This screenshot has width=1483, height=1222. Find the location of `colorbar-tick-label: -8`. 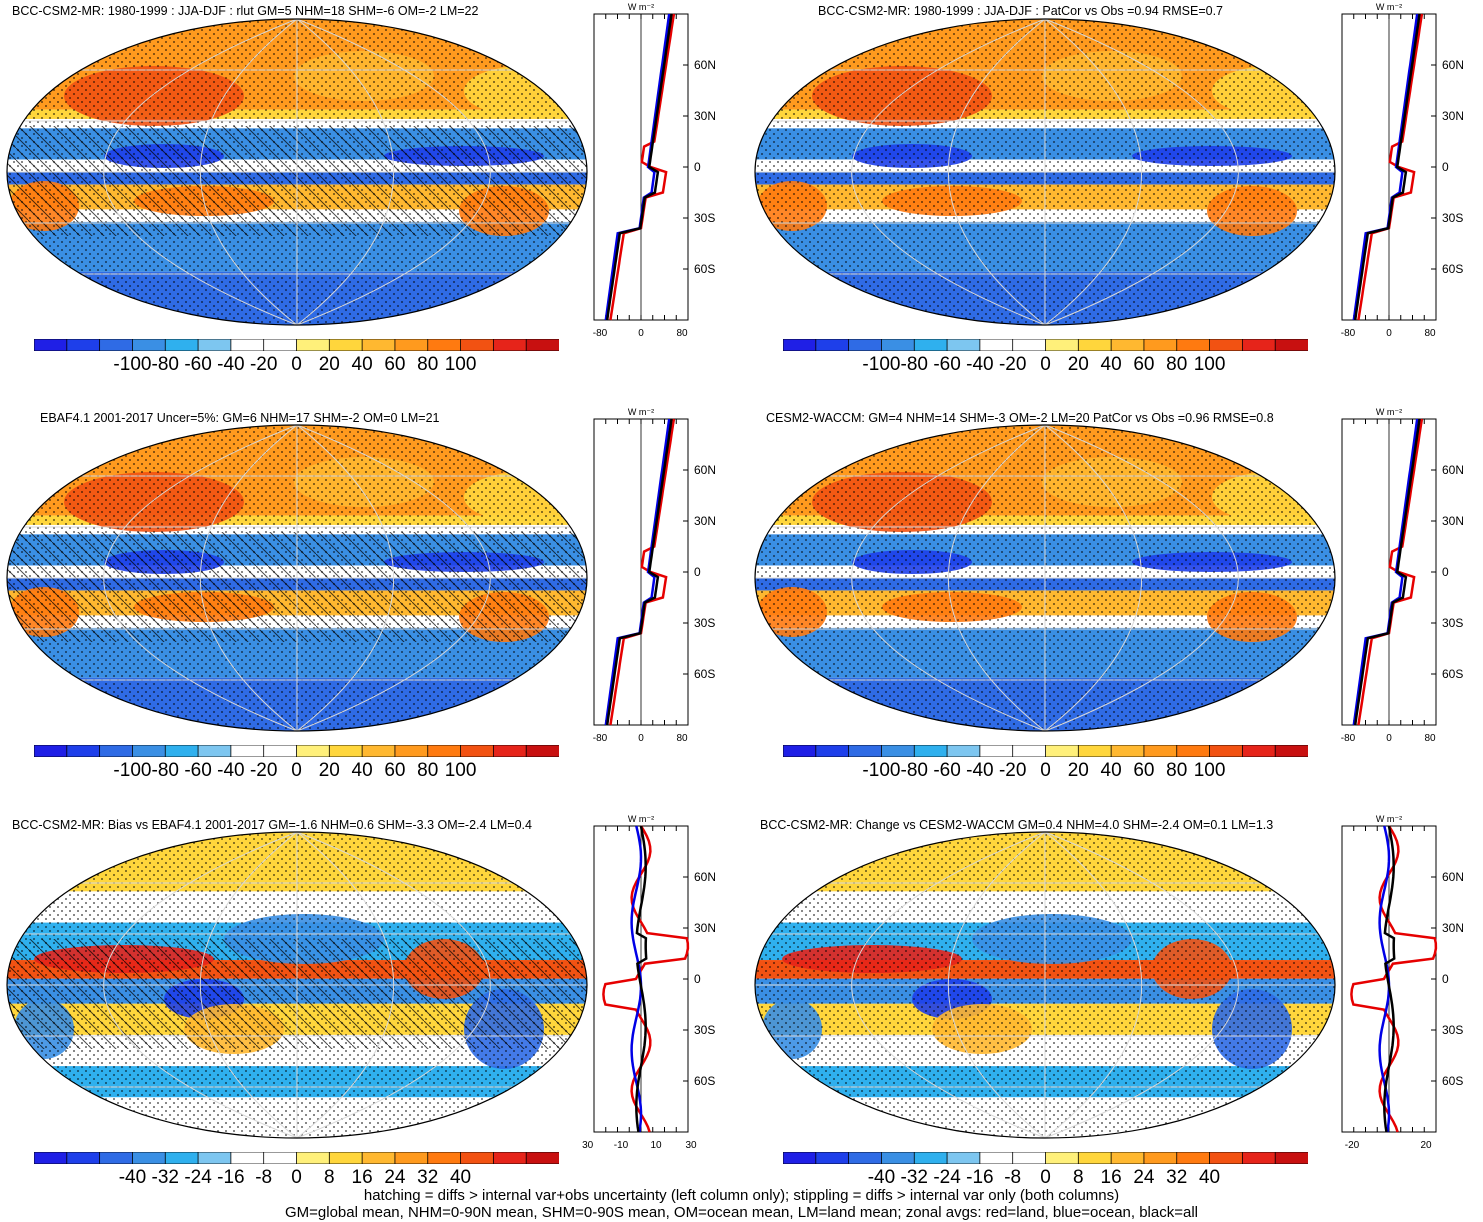

colorbar-tick-label: -8 is located at coordinates (264, 1177).